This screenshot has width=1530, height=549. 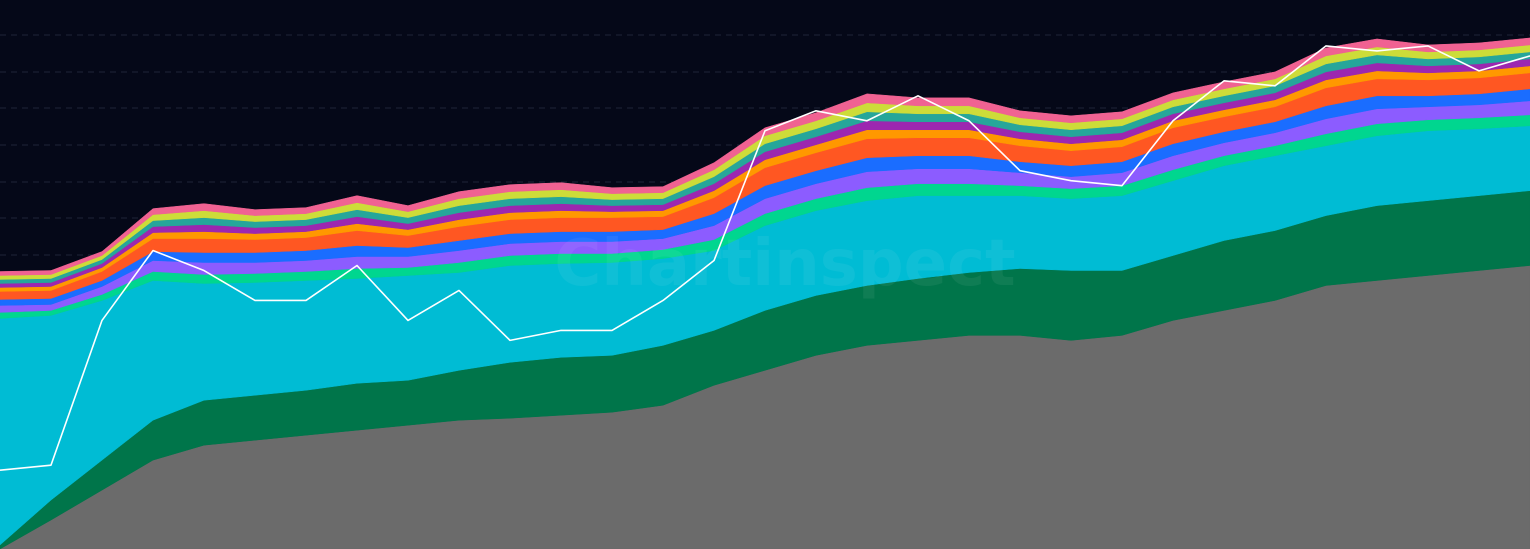 What do you see at coordinates (784, 264) in the screenshot?
I see `watermark: Chartinspect` at bounding box center [784, 264].